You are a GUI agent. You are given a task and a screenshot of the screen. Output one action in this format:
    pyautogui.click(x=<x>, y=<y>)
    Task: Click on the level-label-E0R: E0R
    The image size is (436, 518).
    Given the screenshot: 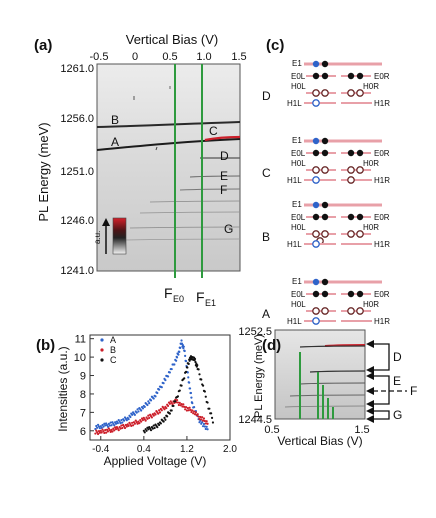 What is the action you would take?
    pyautogui.click(x=382, y=153)
    